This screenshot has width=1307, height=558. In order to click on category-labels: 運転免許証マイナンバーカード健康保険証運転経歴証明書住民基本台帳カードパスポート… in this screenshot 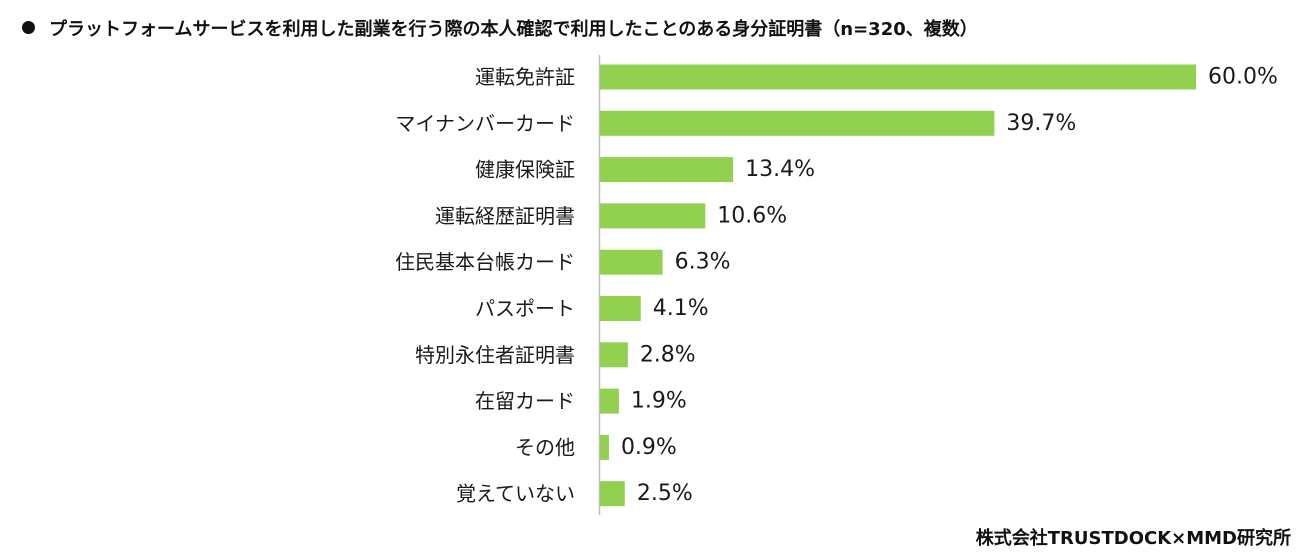, I will do `click(485, 285)`.